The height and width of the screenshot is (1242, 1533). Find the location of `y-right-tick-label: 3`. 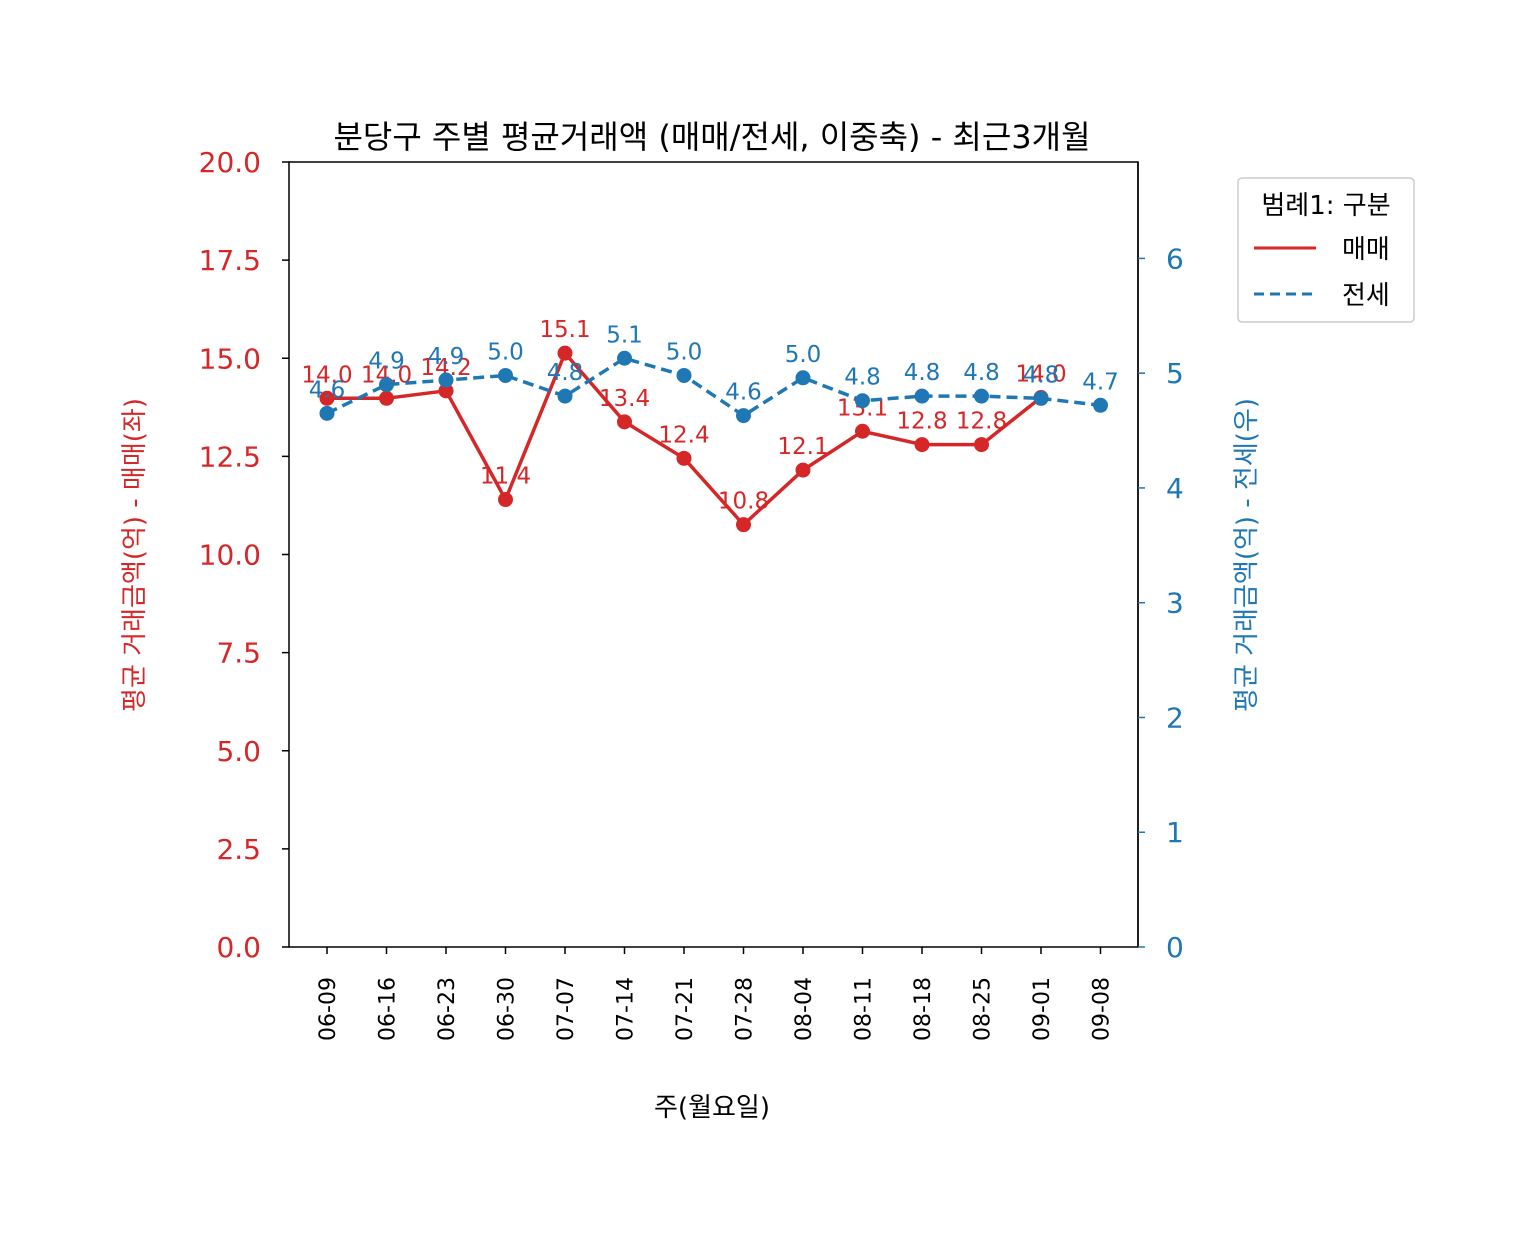

y-right-tick-label: 3 is located at coordinates (1175, 603).